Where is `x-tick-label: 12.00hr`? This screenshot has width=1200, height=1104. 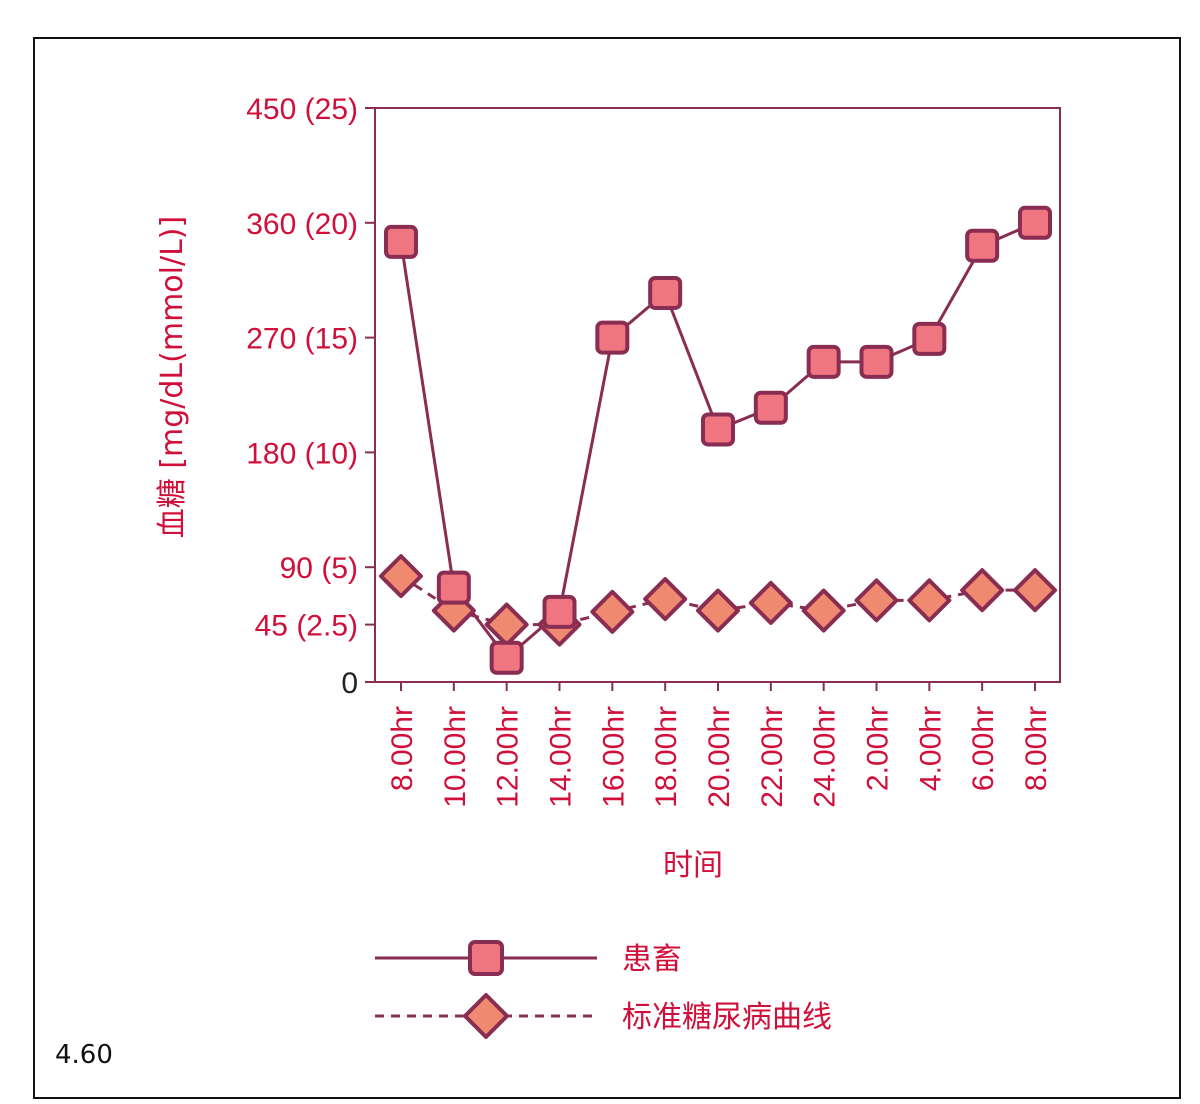
x-tick-label: 12.00hr is located at coordinates (508, 757).